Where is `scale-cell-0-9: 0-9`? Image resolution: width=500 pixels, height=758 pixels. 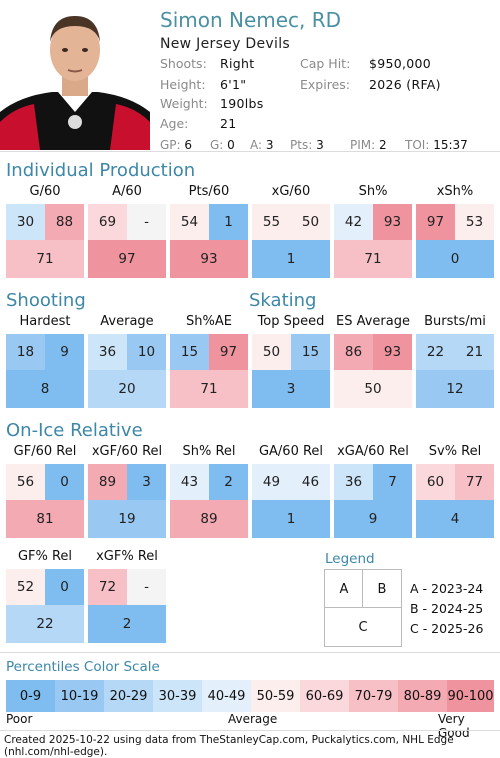 scale-cell-0-9: 0-9 is located at coordinates (30, 696).